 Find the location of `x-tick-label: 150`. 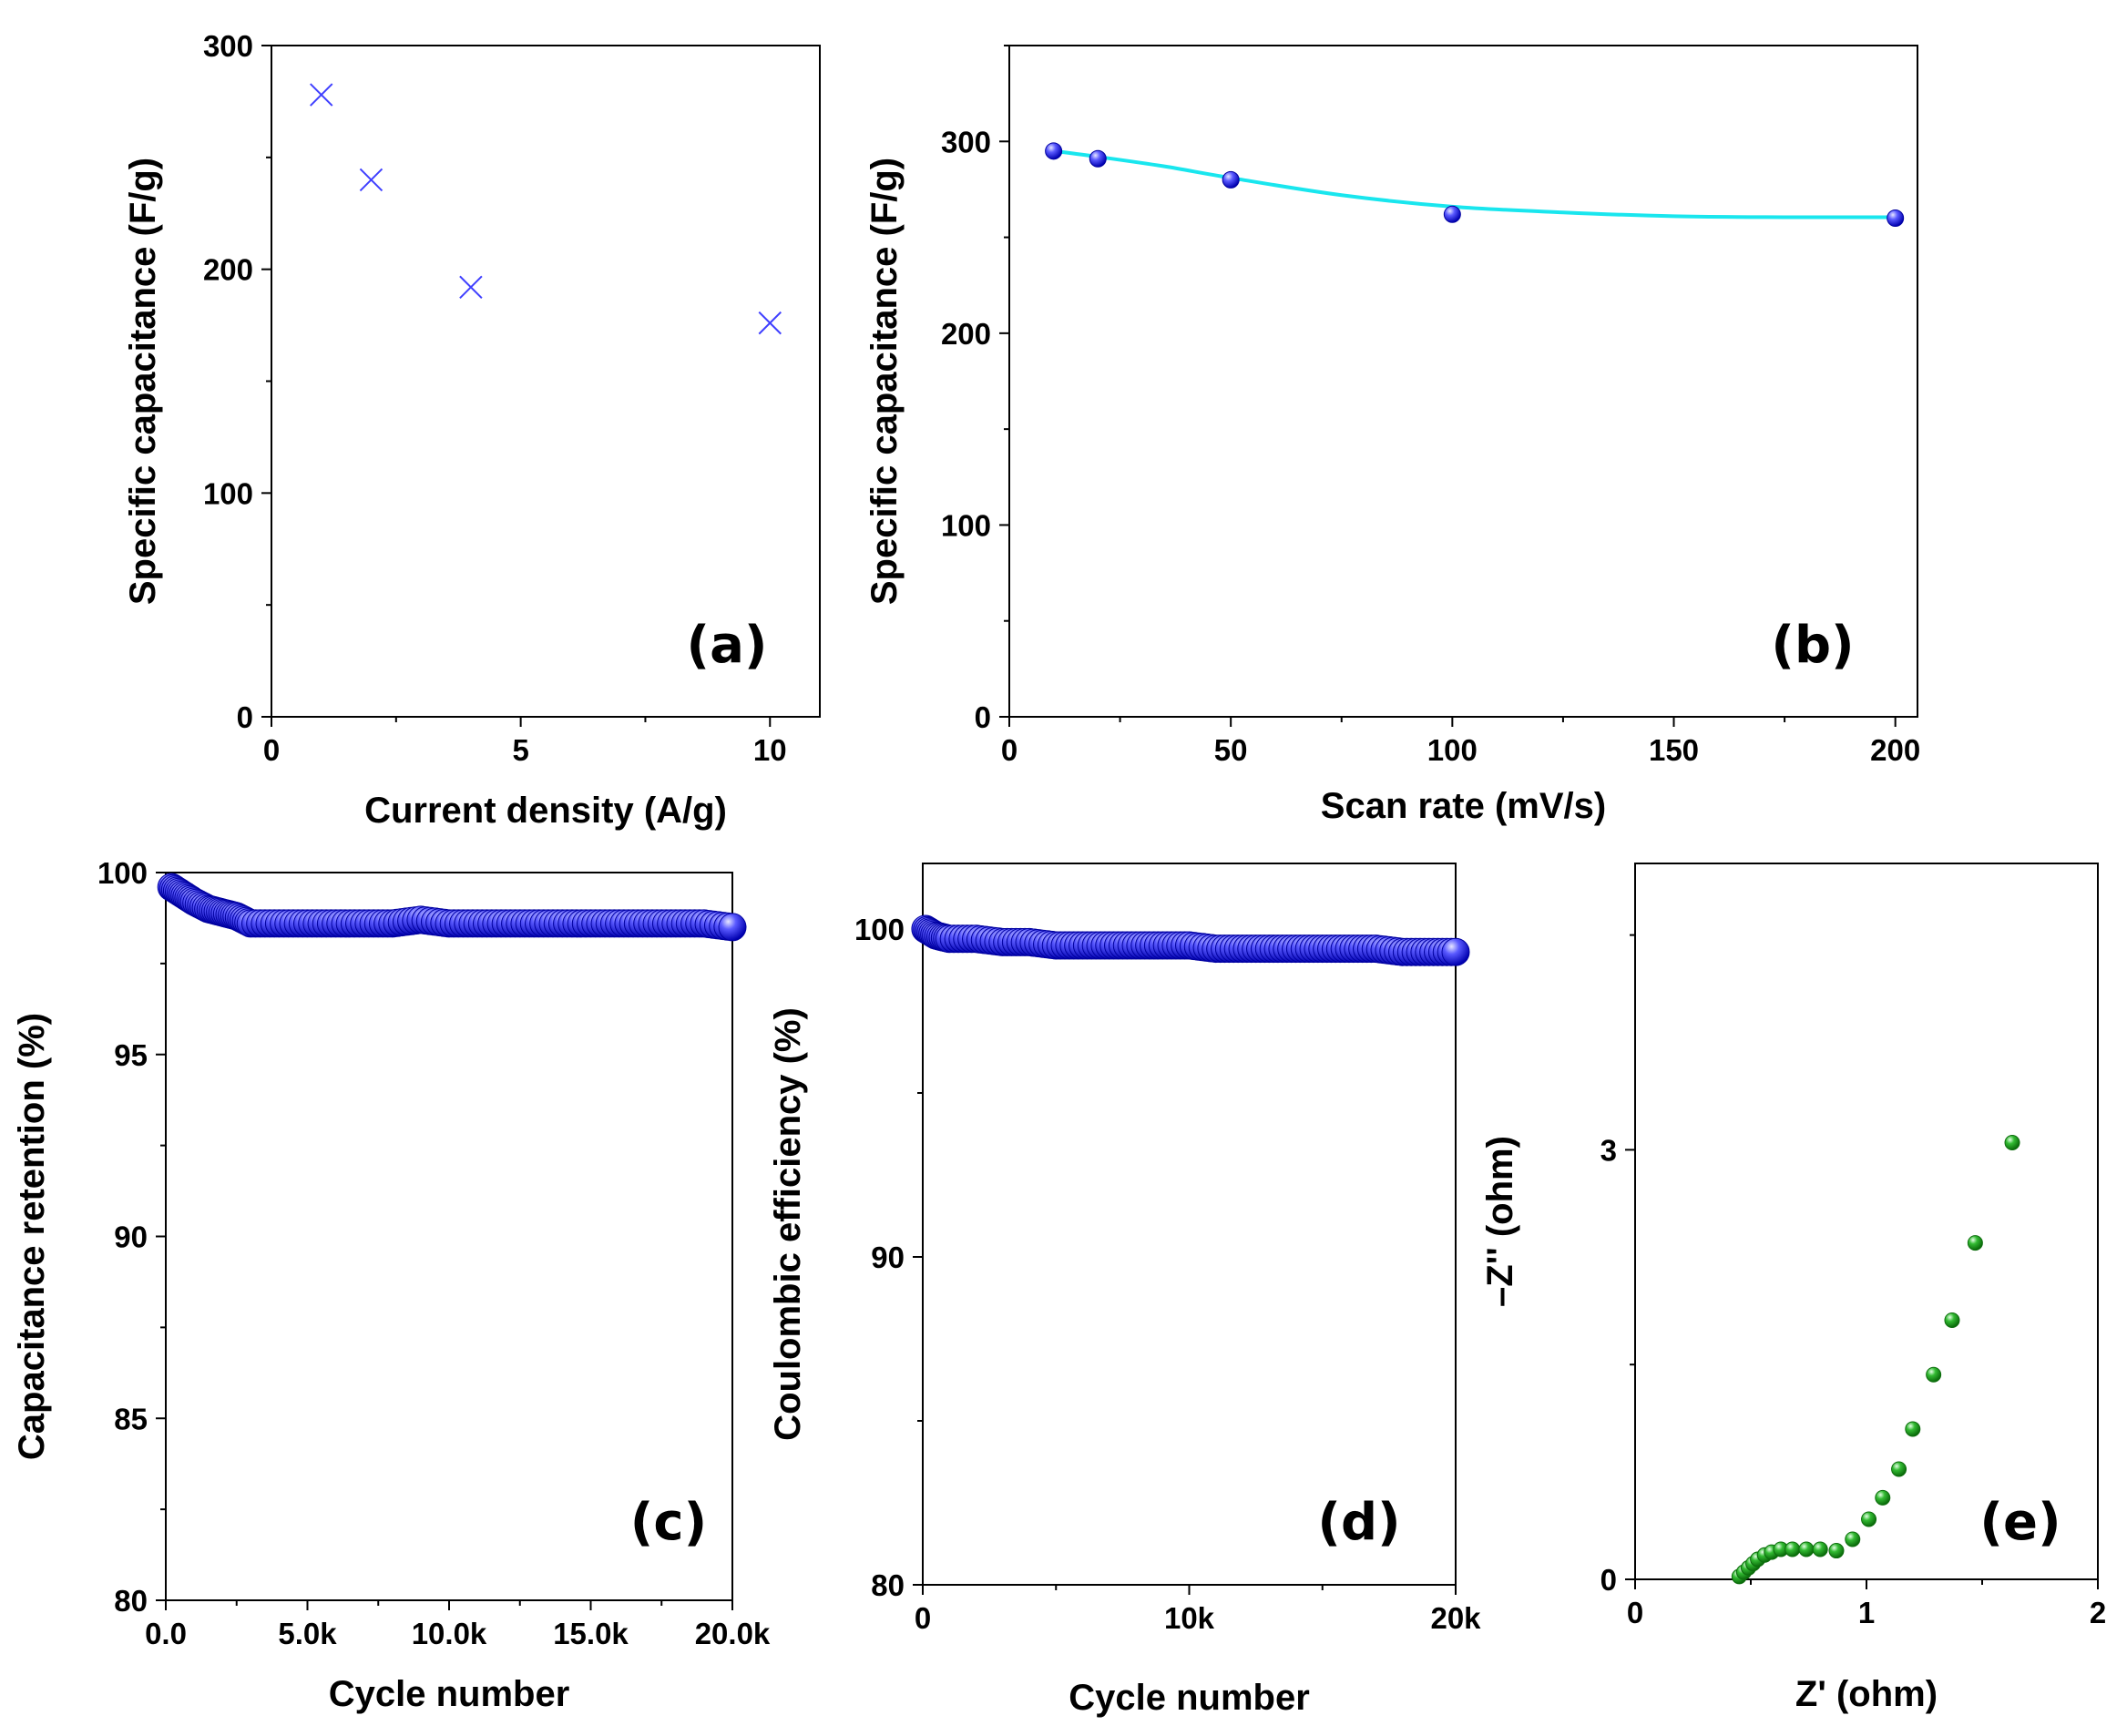

x-tick-label: 150 is located at coordinates (1674, 750).